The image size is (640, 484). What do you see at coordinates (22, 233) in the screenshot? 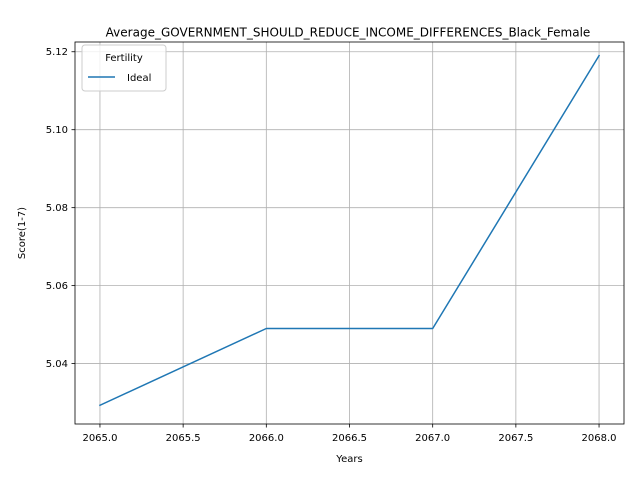
I see `y-axis-label: Score(1-7)` at bounding box center [22, 233].